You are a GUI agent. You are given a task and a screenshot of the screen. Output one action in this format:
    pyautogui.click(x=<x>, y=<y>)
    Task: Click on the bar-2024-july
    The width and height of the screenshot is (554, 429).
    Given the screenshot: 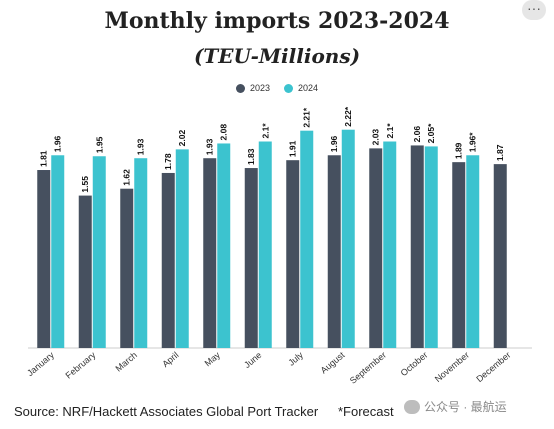 What is the action you would take?
    pyautogui.click(x=307, y=239)
    